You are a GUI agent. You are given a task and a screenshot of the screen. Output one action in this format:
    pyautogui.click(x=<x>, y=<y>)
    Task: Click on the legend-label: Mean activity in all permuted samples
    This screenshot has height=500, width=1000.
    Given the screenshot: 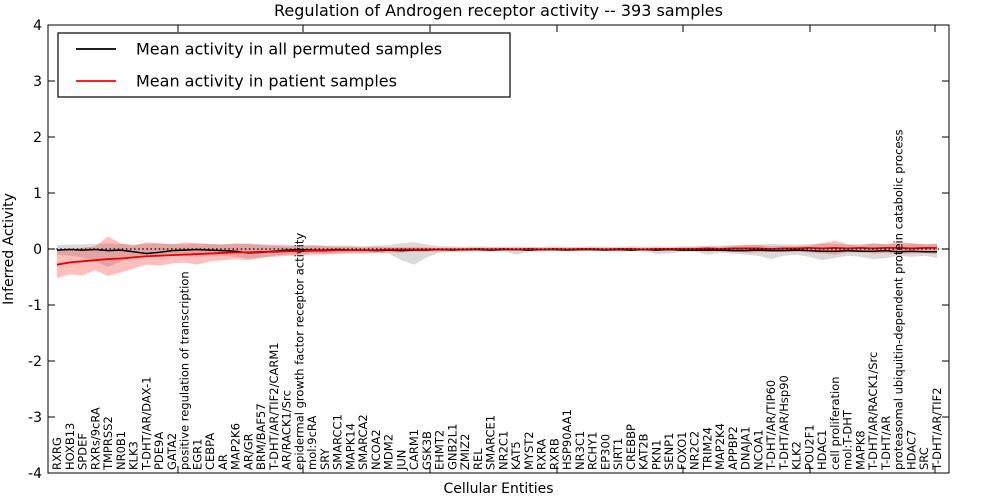 What is the action you would take?
    pyautogui.click(x=289, y=49)
    